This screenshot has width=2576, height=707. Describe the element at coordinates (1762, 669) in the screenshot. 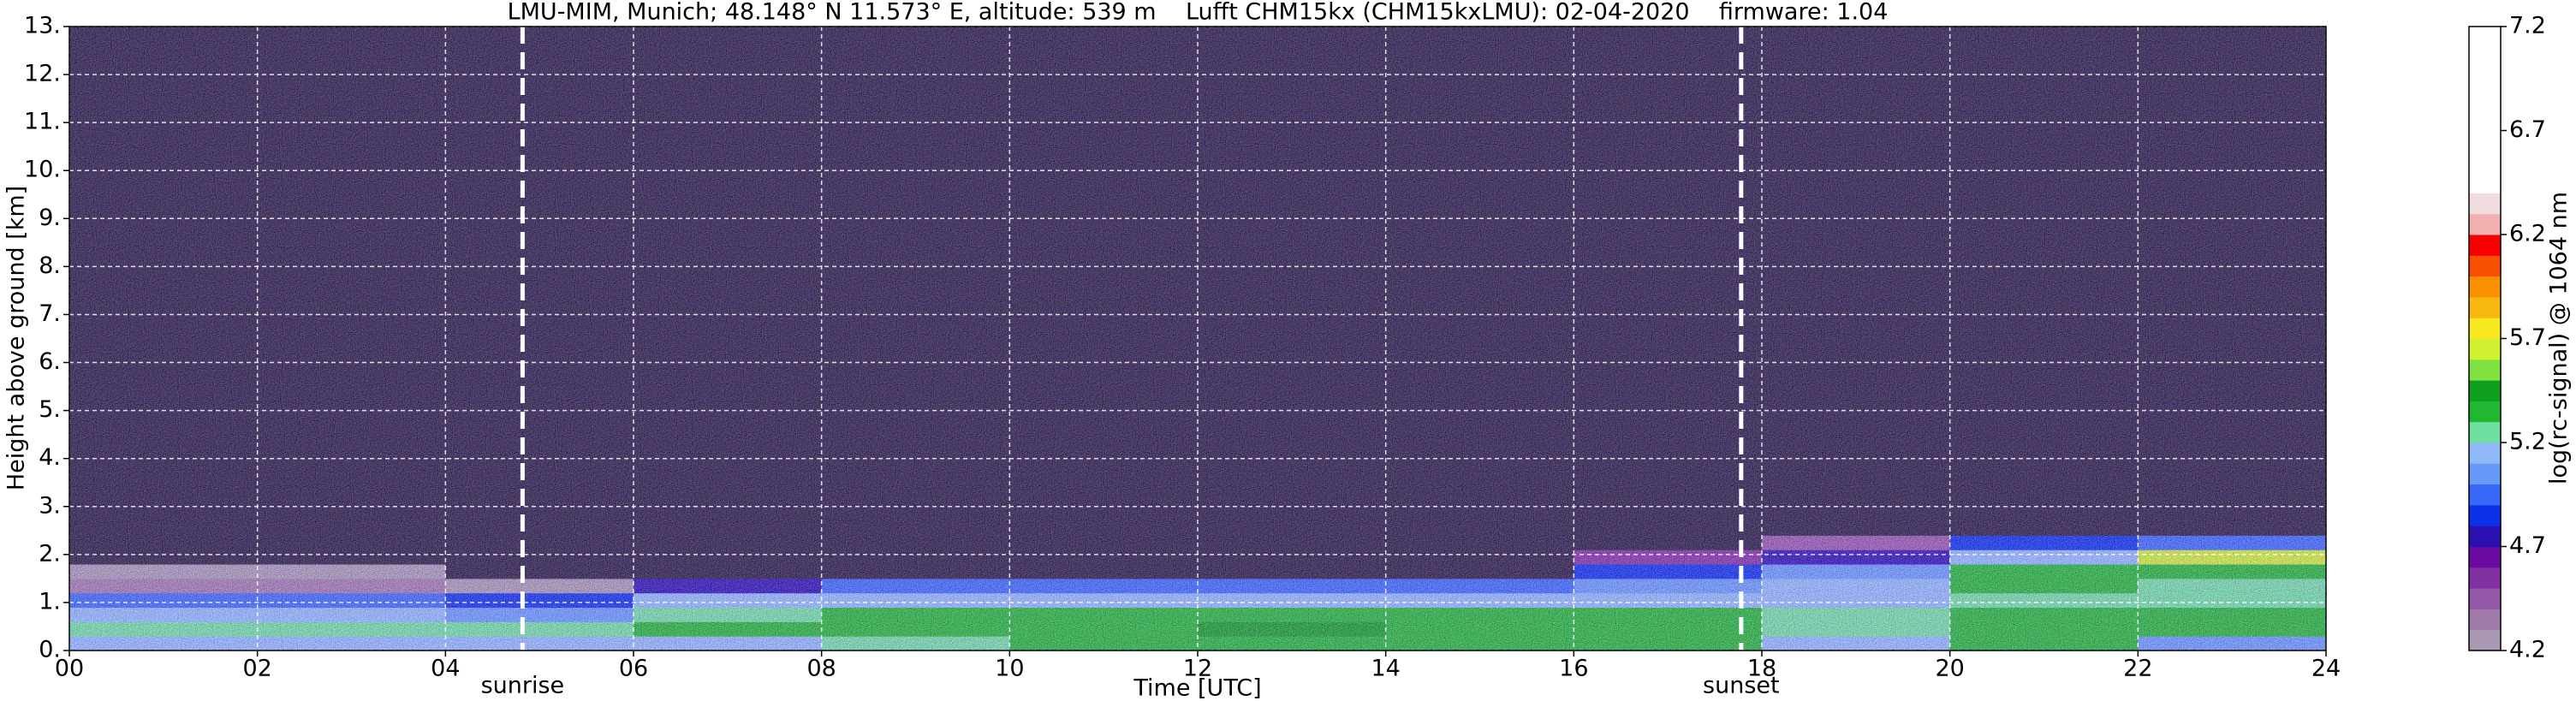

I see `x-tick-label: 18` at that location.